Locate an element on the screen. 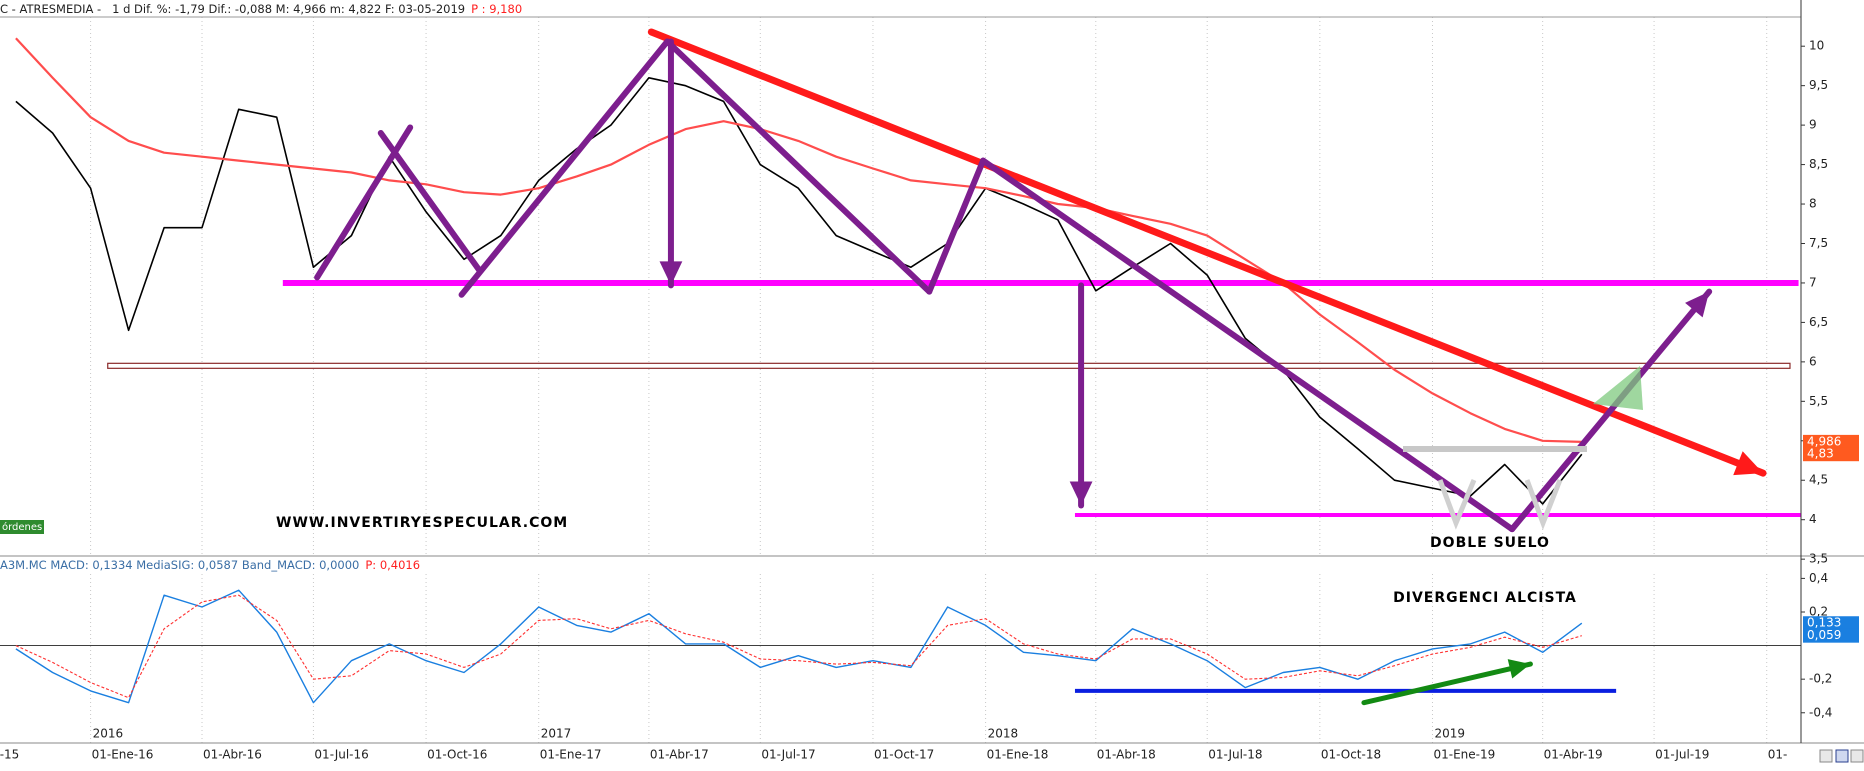 Image resolution: width=1864 pixels, height=771 pixels. x-tick-label: 01-Oct-18 is located at coordinates (1351, 755).